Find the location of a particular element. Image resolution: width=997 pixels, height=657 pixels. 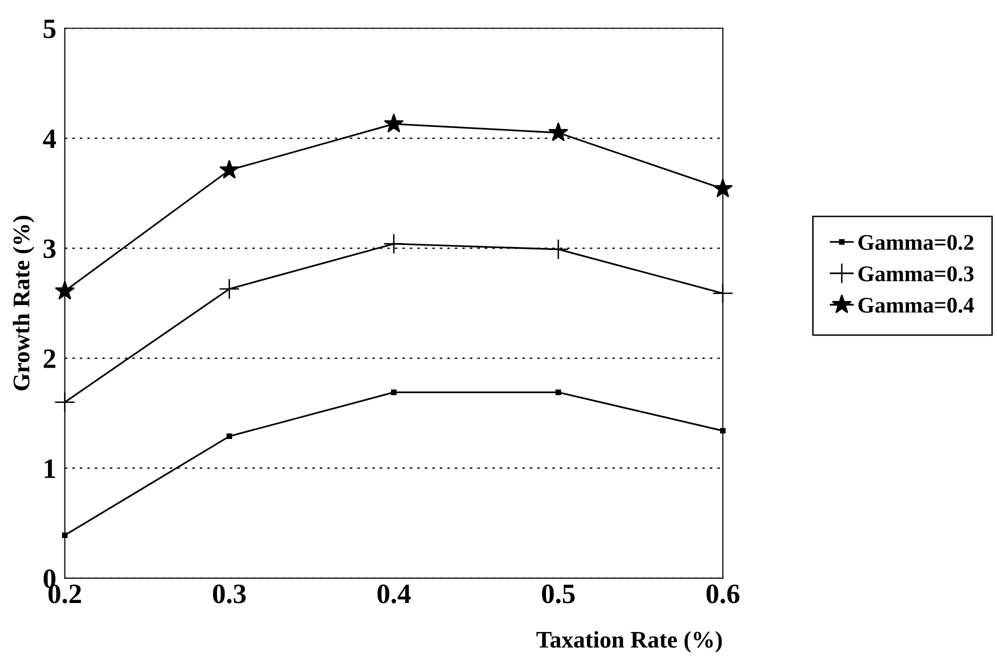

y-tick-label: 1 is located at coordinates (50, 468).